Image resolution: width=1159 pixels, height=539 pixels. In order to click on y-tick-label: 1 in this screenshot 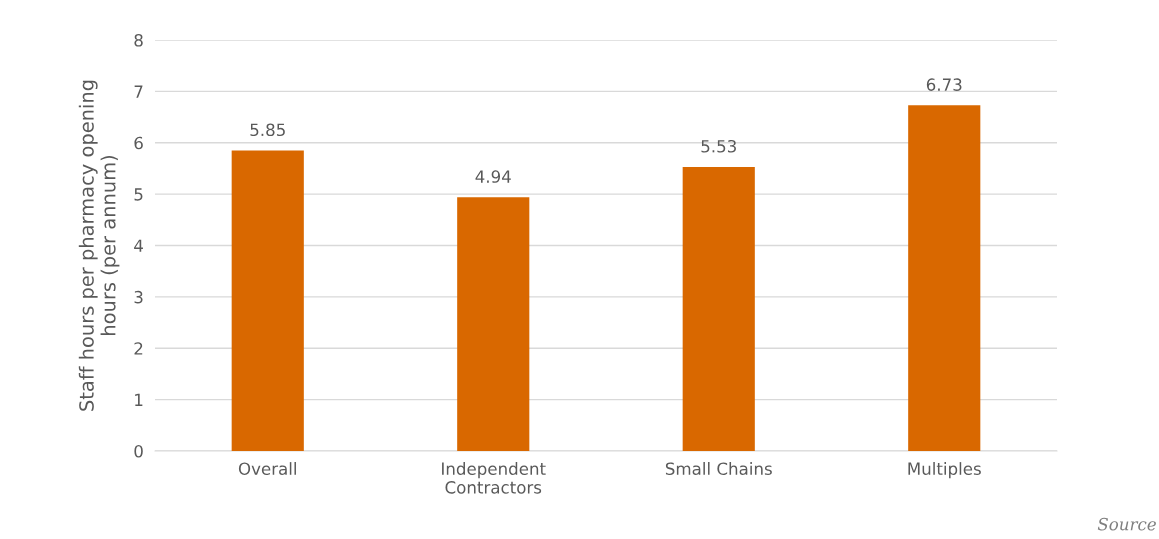, I will do `click(139, 399)`.